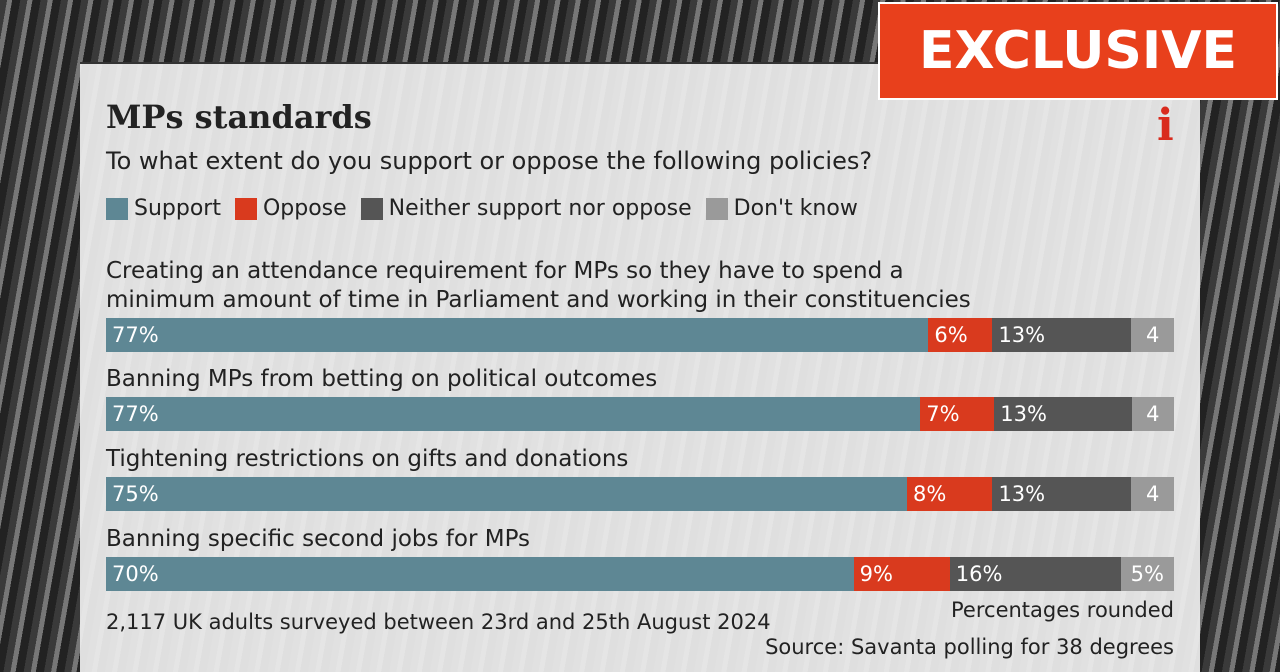  What do you see at coordinates (1062, 610) in the screenshot?
I see `note: Percentages rounded` at bounding box center [1062, 610].